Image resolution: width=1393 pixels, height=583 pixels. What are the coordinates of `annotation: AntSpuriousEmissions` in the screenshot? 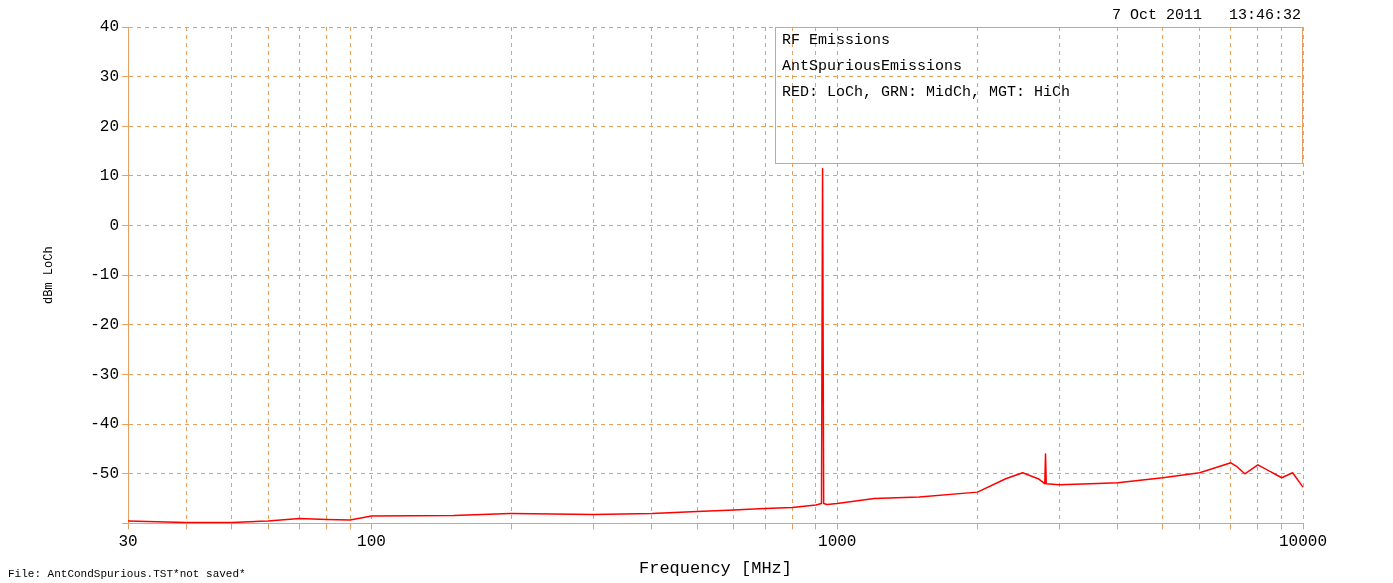 It's located at (873, 67).